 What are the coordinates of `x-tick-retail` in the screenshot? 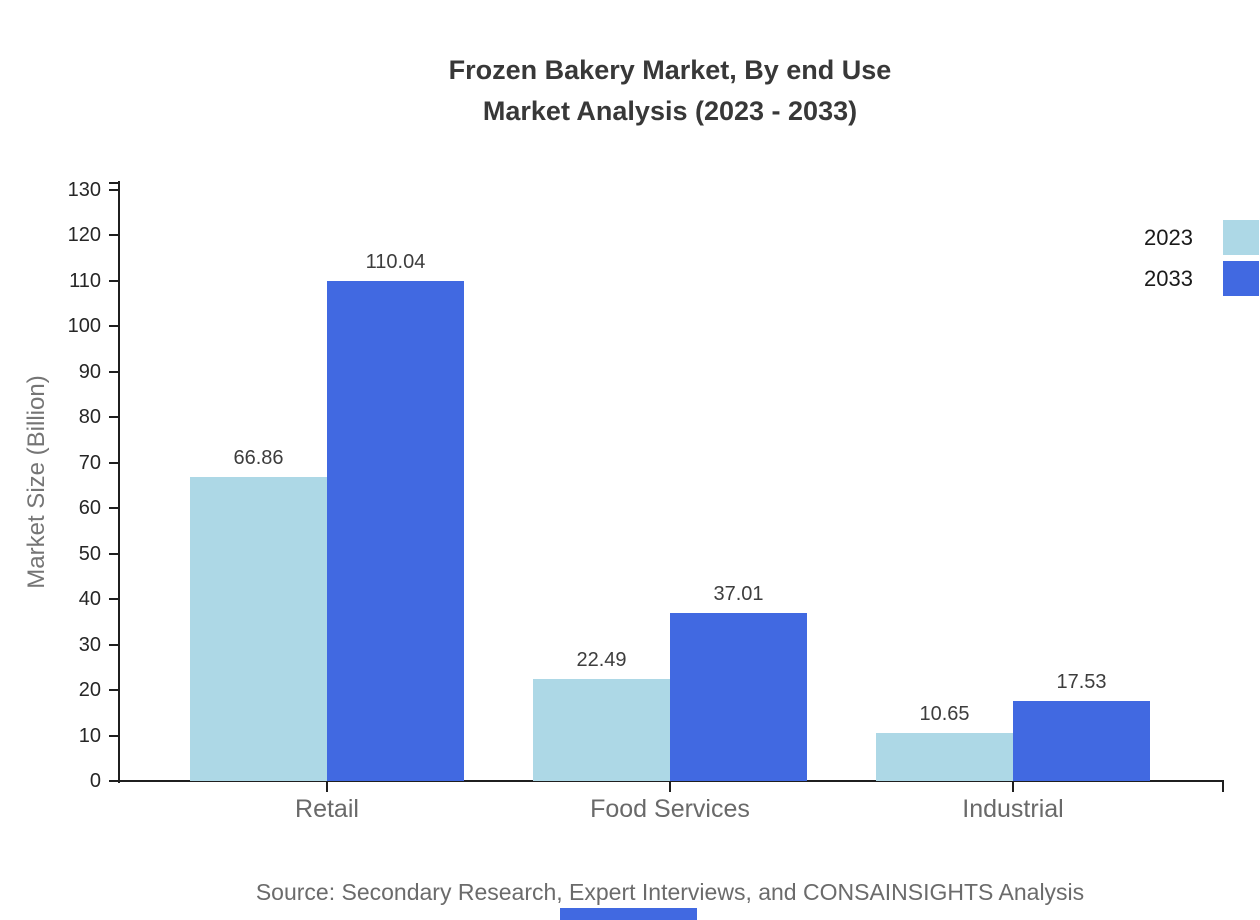 It's located at (327, 787).